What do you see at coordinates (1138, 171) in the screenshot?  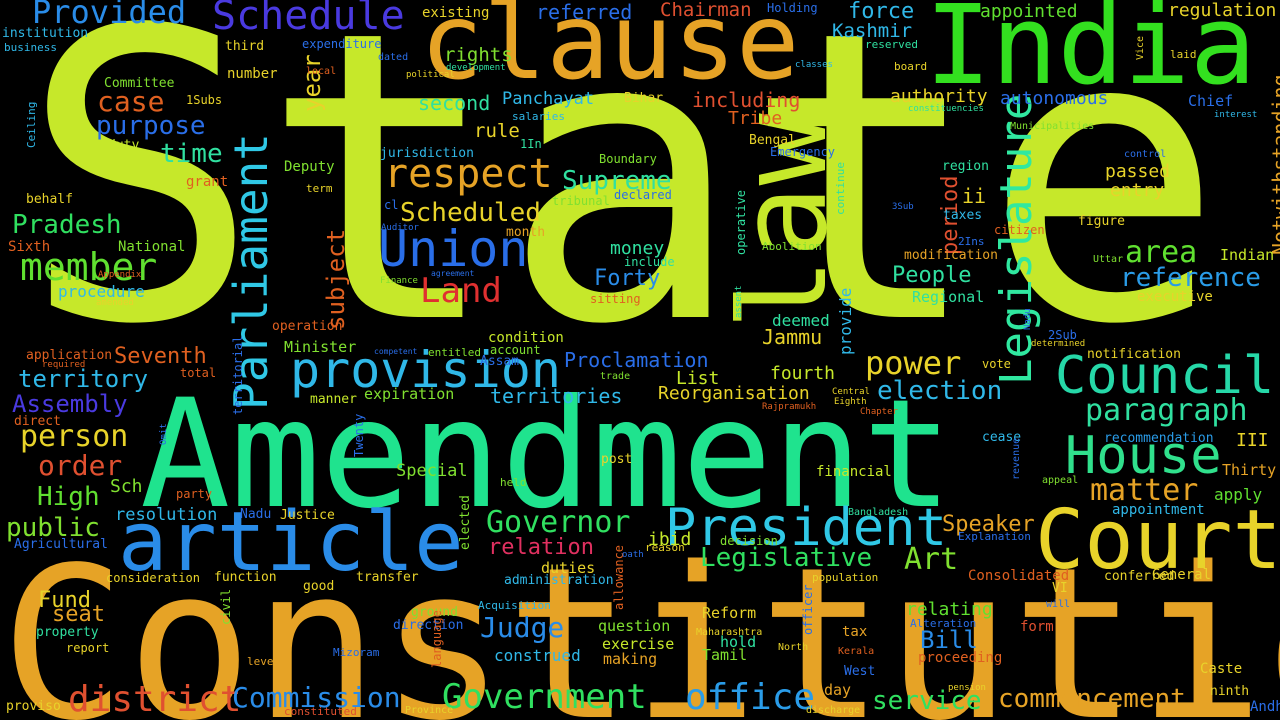 I see `word-passed: passed` at bounding box center [1138, 171].